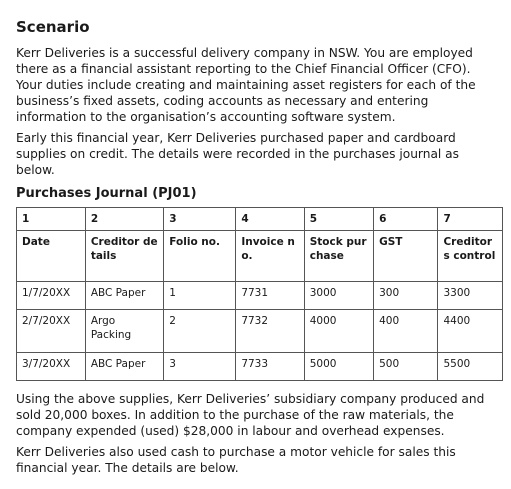  What do you see at coordinates (200, 219) in the screenshot?
I see `column-number: 3` at bounding box center [200, 219].